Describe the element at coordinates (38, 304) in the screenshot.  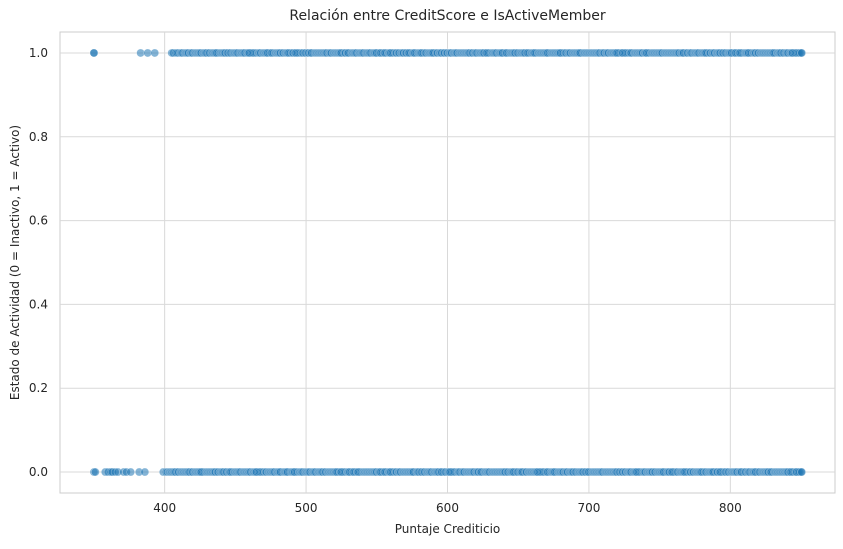
I see `y-tick-label: 0.4` at that location.